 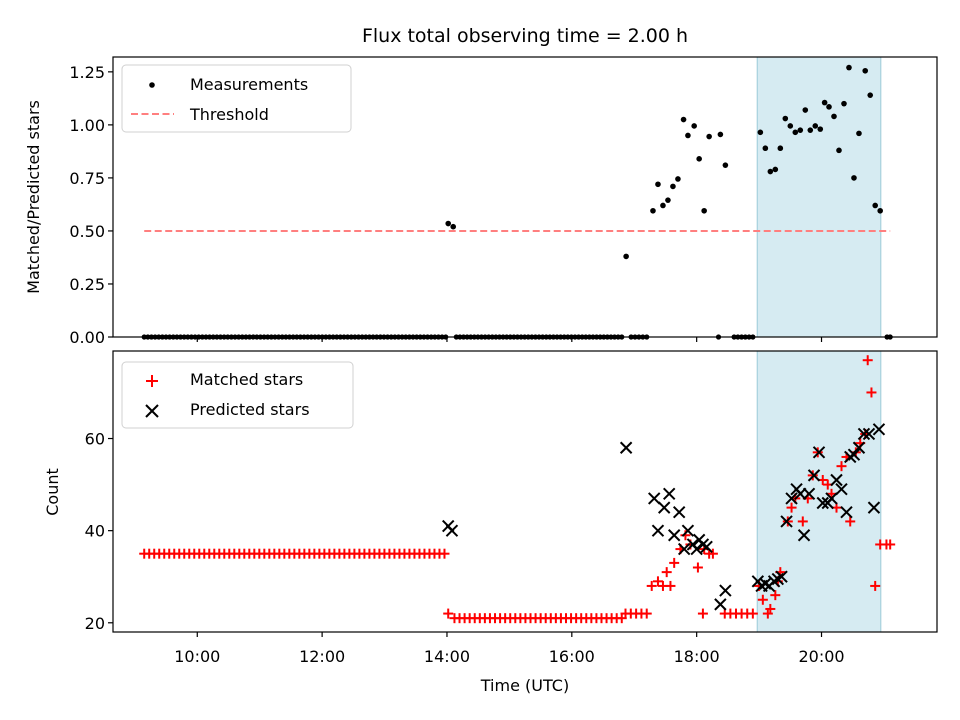 I want to click on top-y-tick-label: 0.25, so click(x=87, y=284).